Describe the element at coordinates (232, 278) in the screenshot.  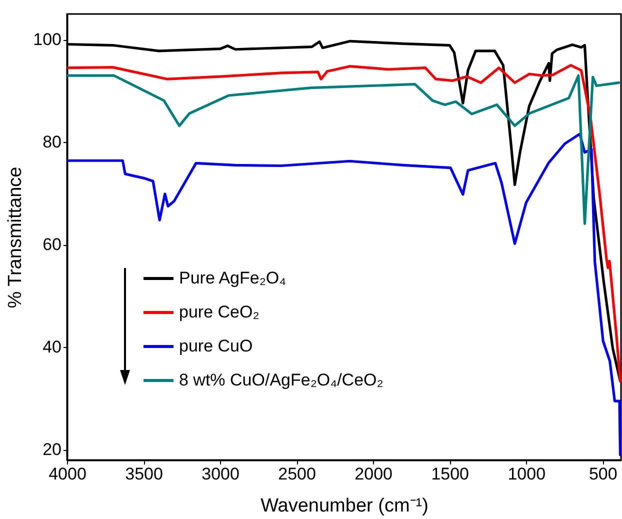
I see `legend-label: Pure AgFe₂O₄` at that location.